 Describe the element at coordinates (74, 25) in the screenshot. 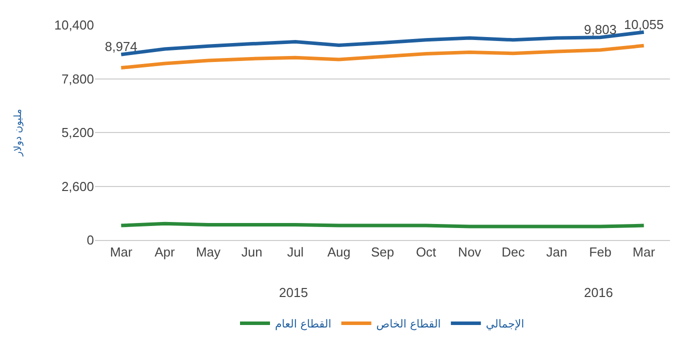

I see `y-tick-label: 10,400` at that location.